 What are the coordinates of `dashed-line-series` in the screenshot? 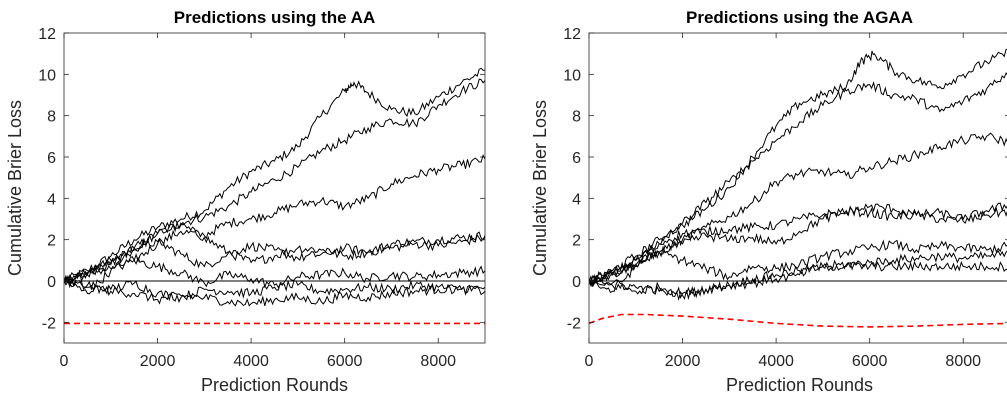 It's located at (798, 320).